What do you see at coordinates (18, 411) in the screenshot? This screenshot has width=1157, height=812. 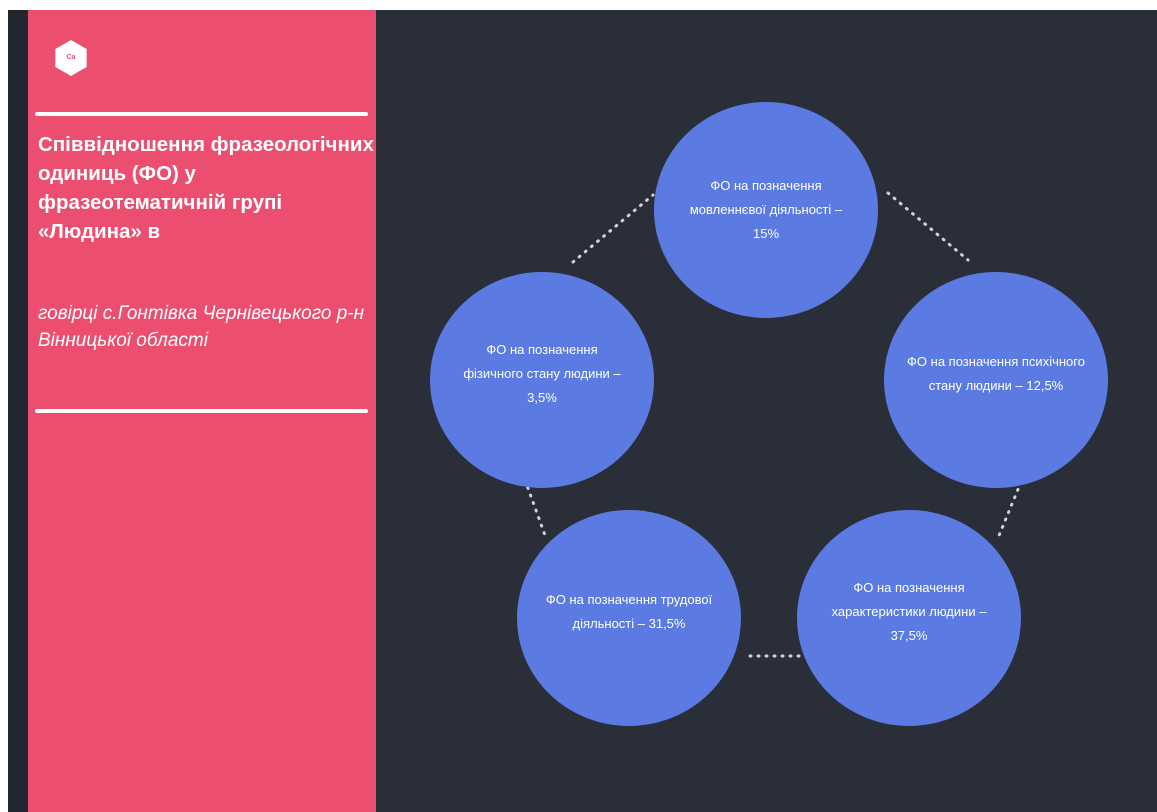 I see `left-strip` at bounding box center [18, 411].